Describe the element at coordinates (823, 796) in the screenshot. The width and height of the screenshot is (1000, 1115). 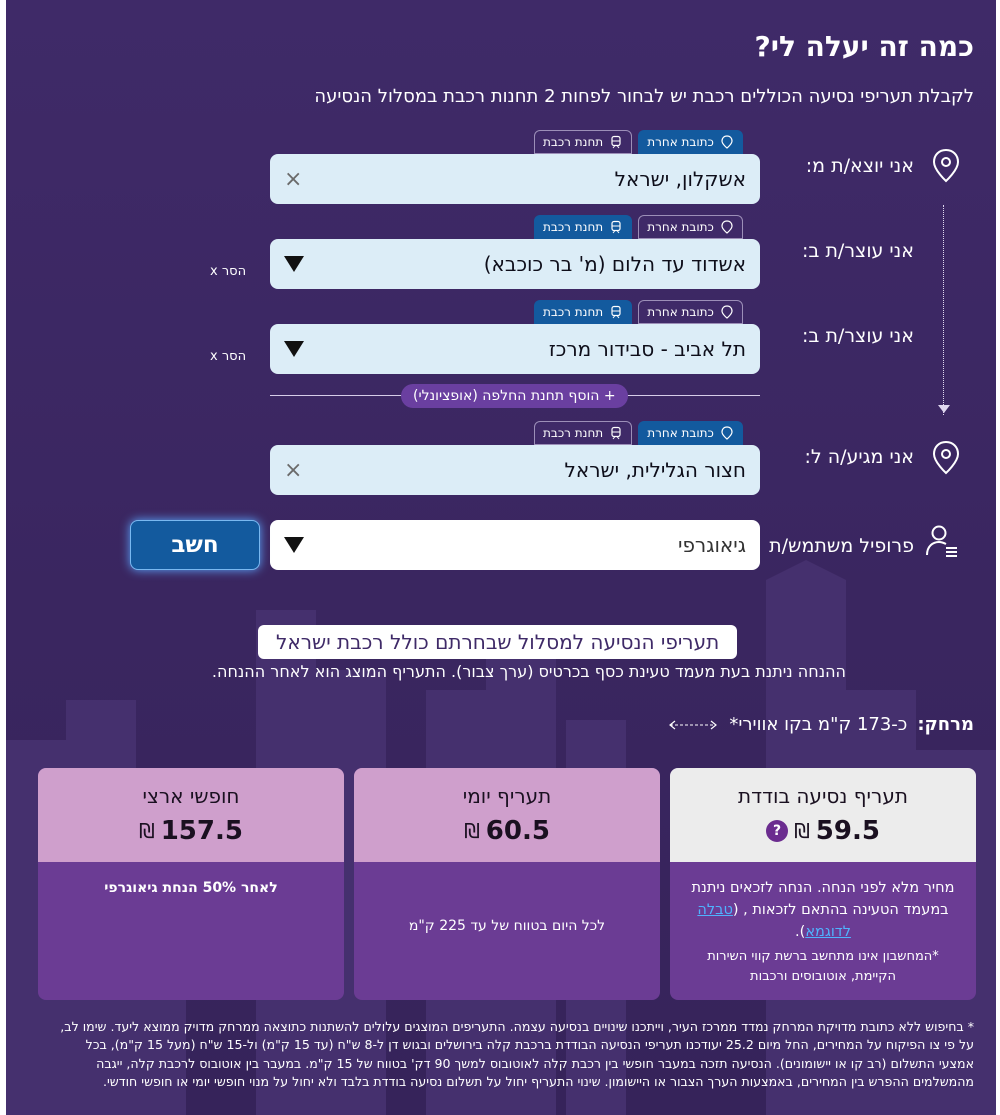
I see `single-fare-name: תעריף נסיעה בודדת` at that location.